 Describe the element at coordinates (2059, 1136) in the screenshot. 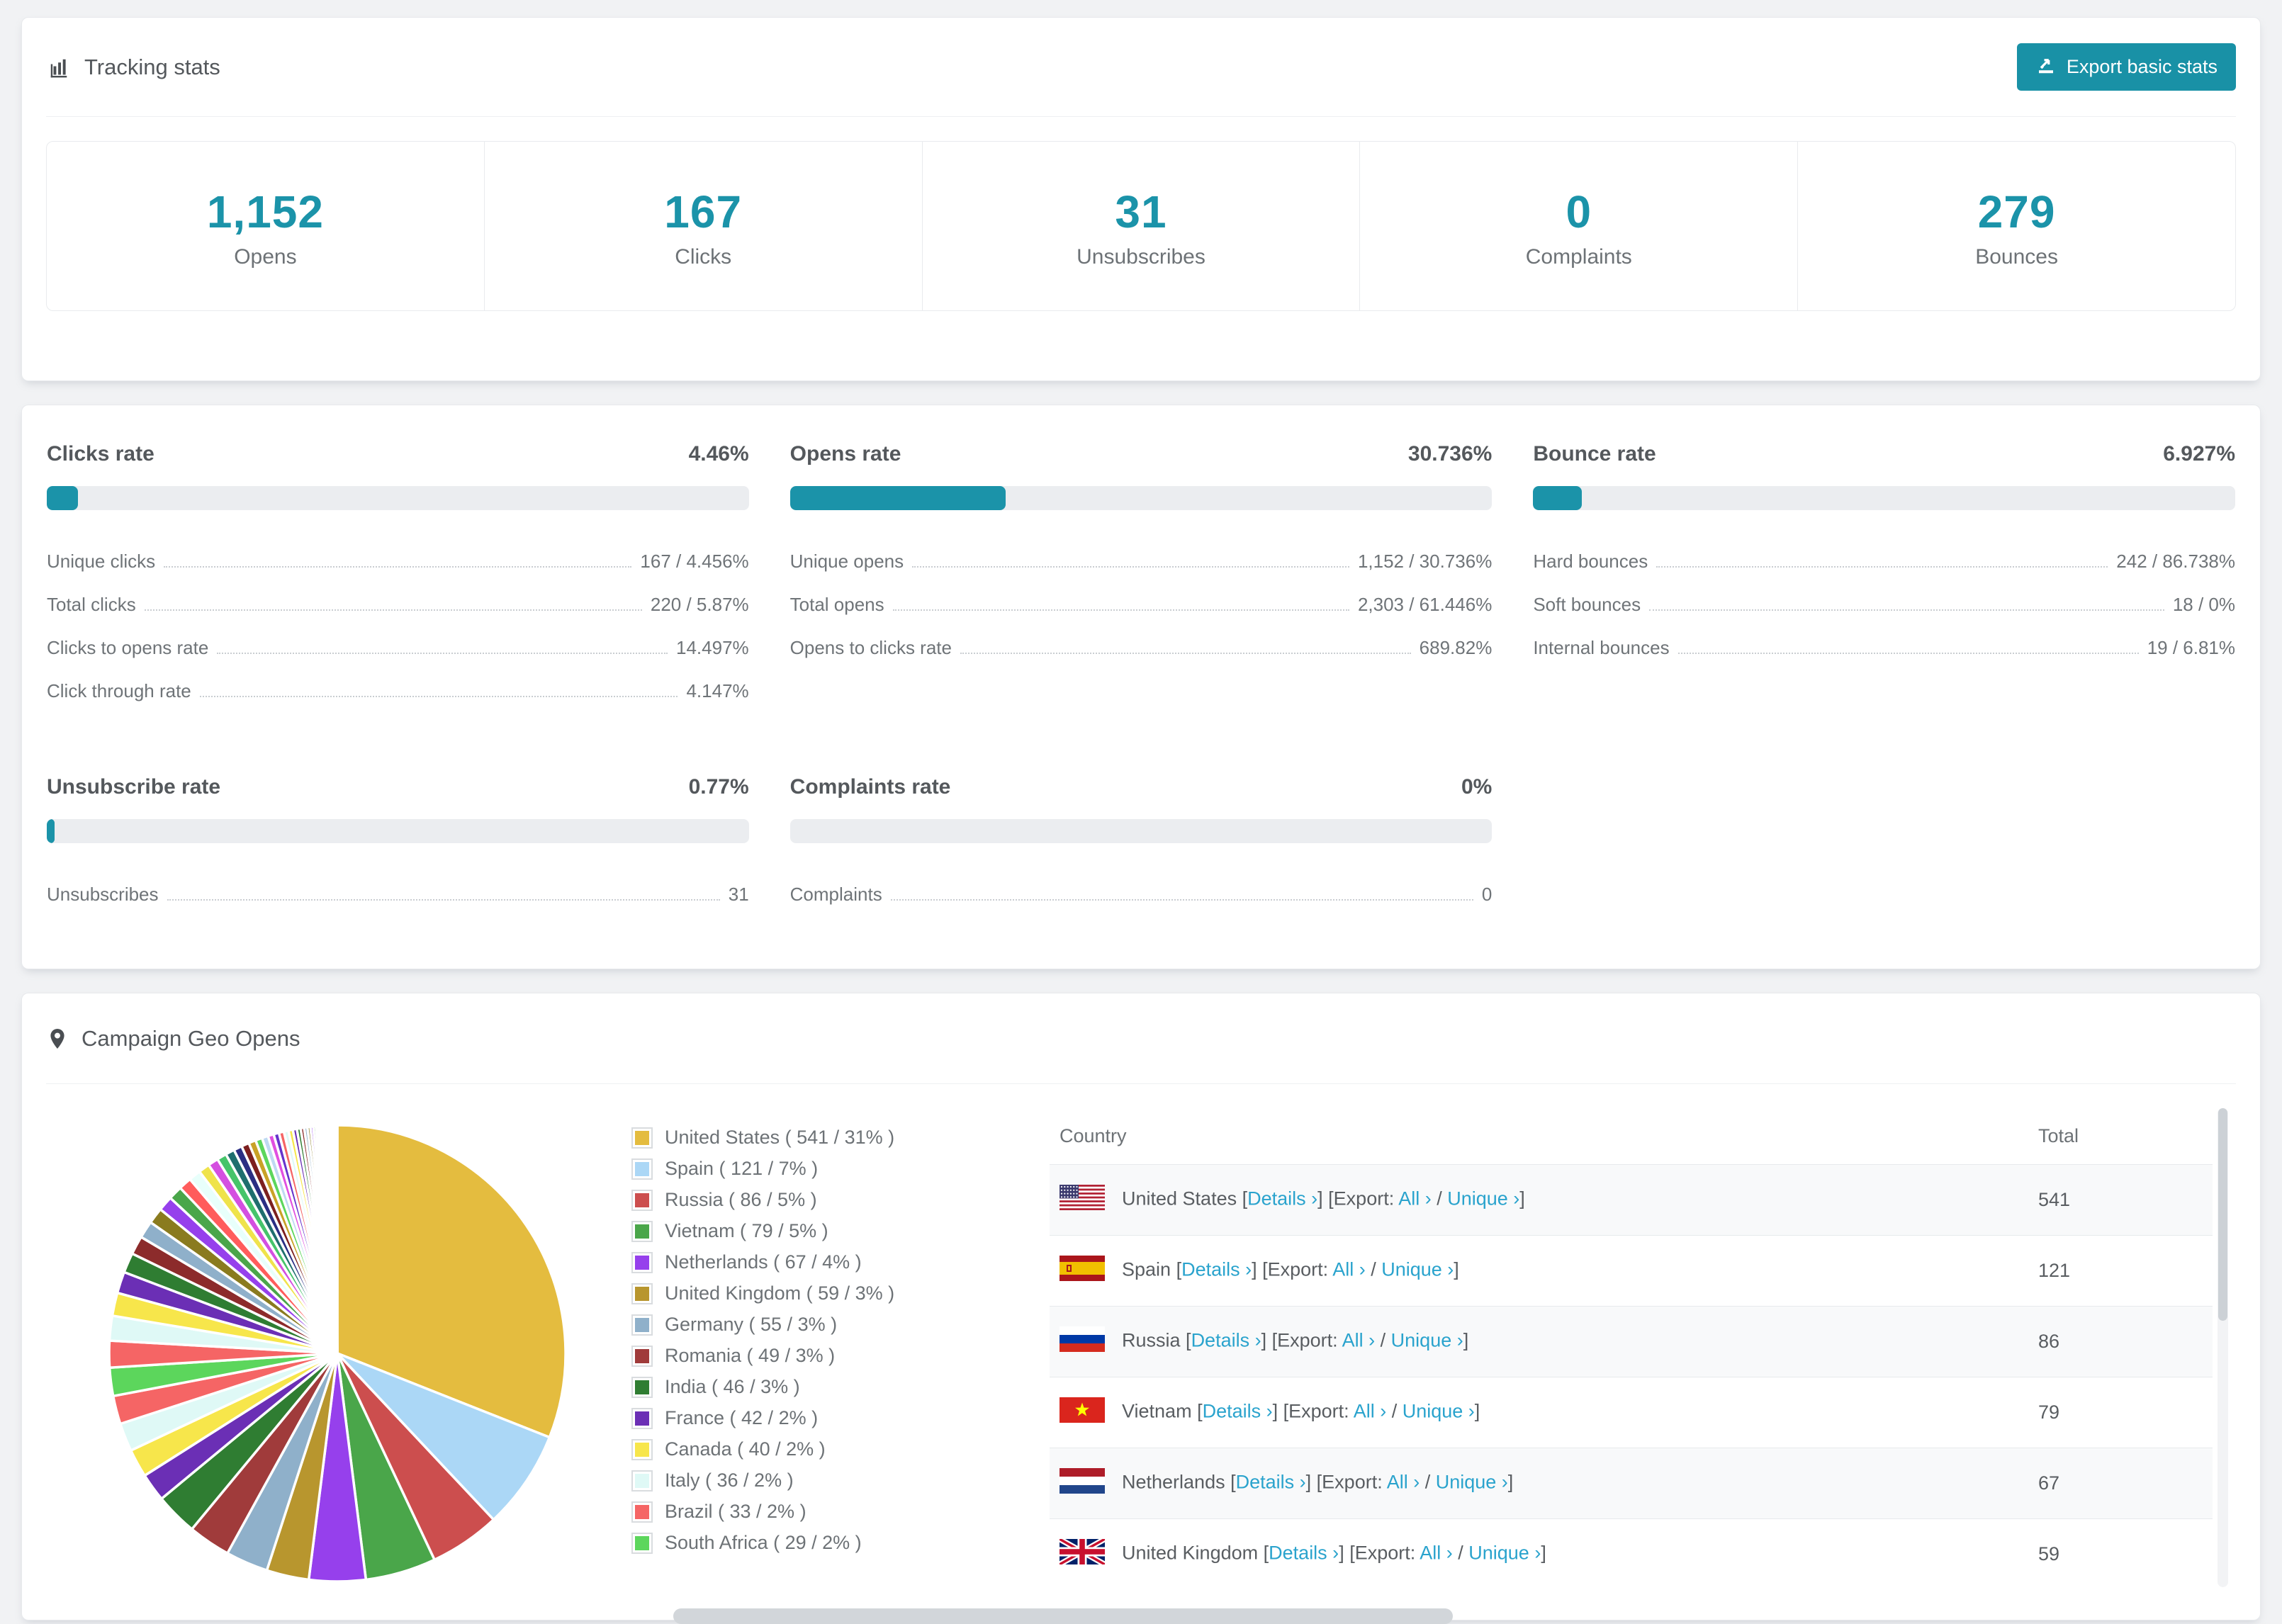

I see `total-column-header: Total` at that location.